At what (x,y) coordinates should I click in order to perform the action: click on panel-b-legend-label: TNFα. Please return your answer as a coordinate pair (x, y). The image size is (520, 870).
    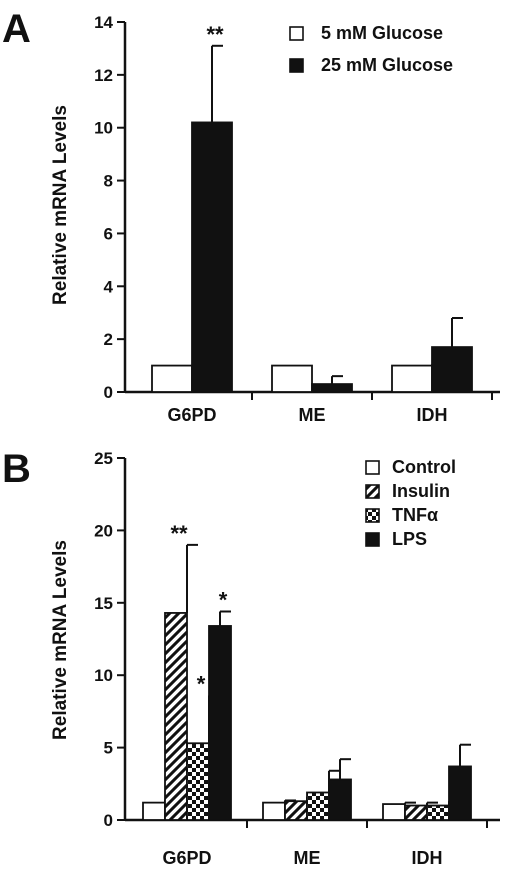
    Looking at the image, I should click on (415, 515).